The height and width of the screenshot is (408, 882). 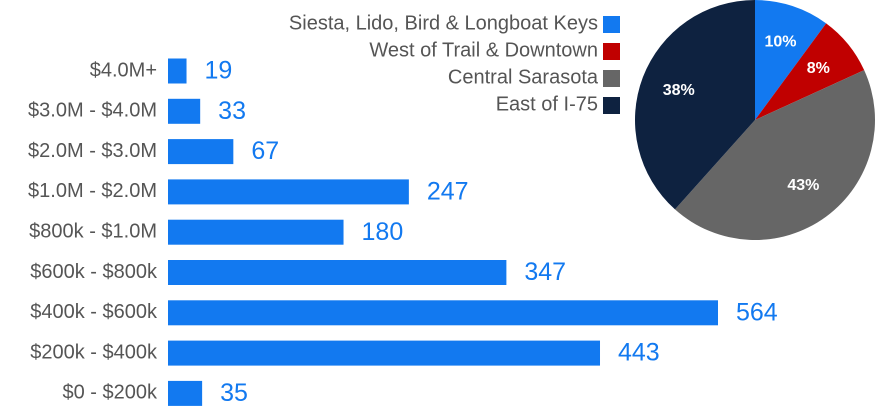 What do you see at coordinates (803, 185) in the screenshot?
I see `slice-label: 43%` at bounding box center [803, 185].